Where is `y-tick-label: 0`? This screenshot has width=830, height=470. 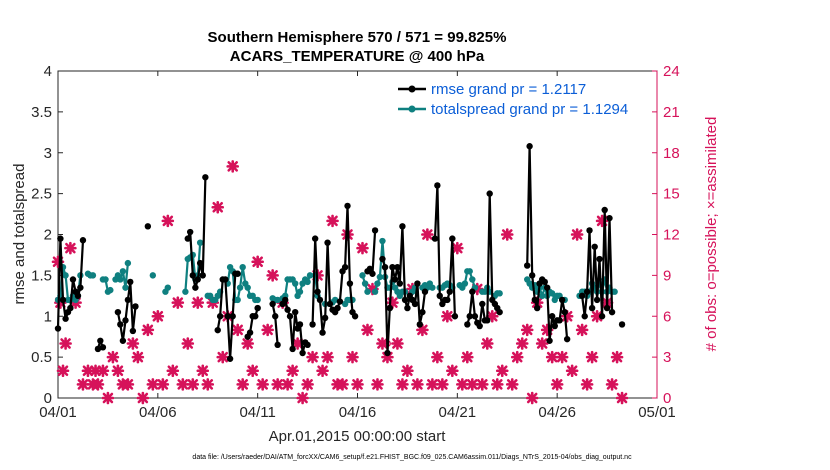
y-tick-label: 0 is located at coordinates (48, 398).